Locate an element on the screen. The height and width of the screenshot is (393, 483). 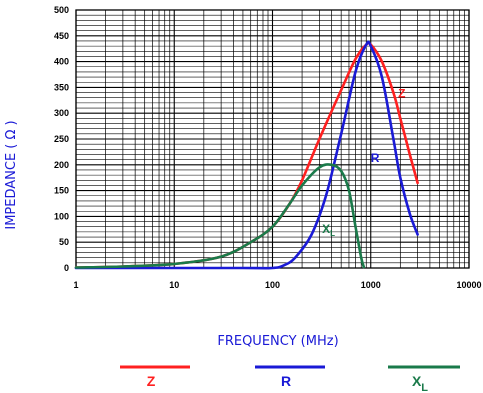
legend: Z R XL is located at coordinates (290, 379).